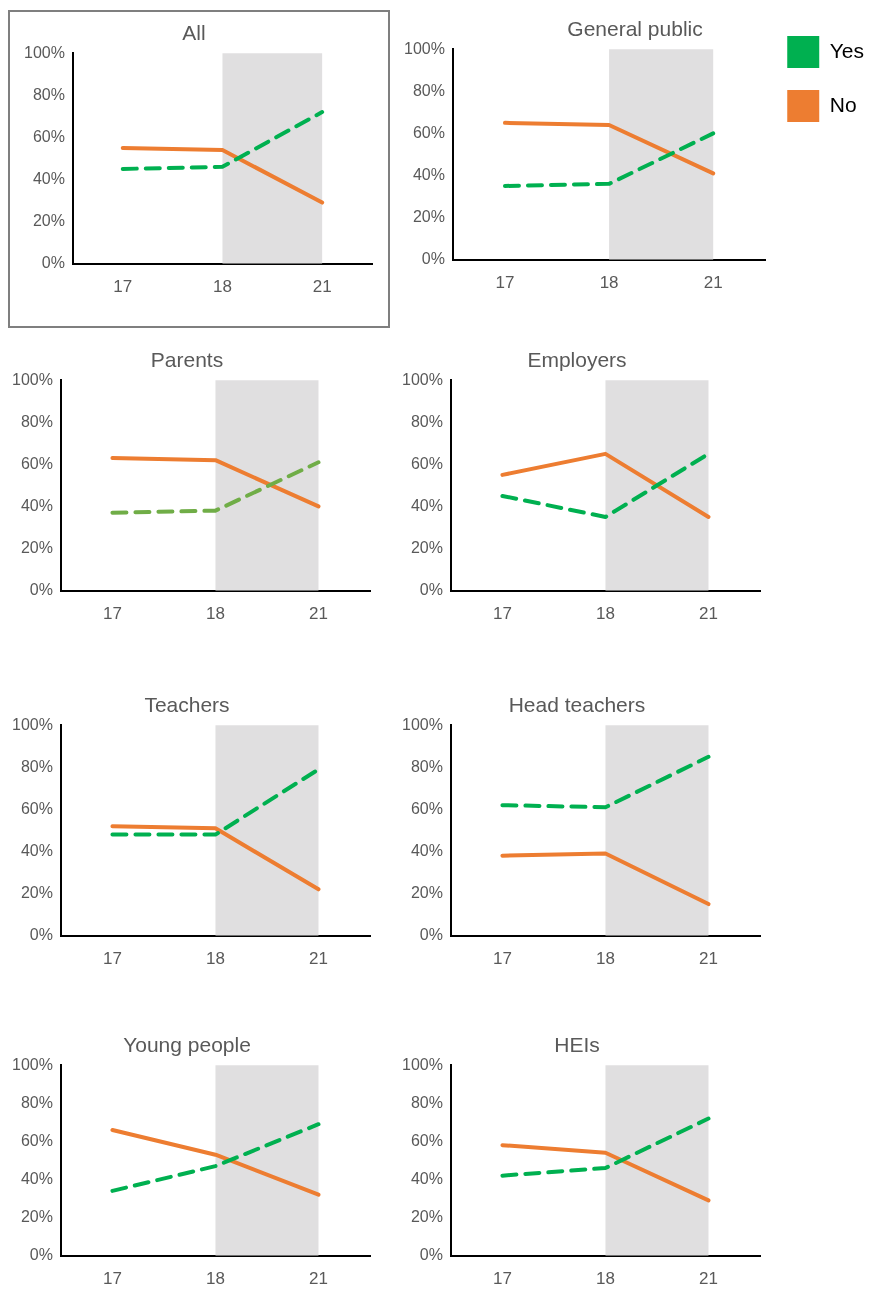 This screenshot has height=1309, width=884. I want to click on legend-label: Yes, so click(847, 50).